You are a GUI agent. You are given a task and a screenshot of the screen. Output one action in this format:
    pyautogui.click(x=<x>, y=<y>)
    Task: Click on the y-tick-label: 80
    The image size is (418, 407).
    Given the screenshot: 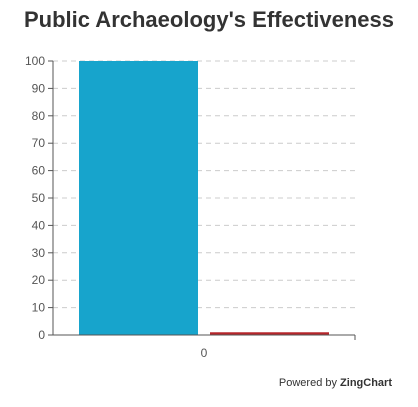 What is the action you would take?
    pyautogui.click(x=39, y=116)
    